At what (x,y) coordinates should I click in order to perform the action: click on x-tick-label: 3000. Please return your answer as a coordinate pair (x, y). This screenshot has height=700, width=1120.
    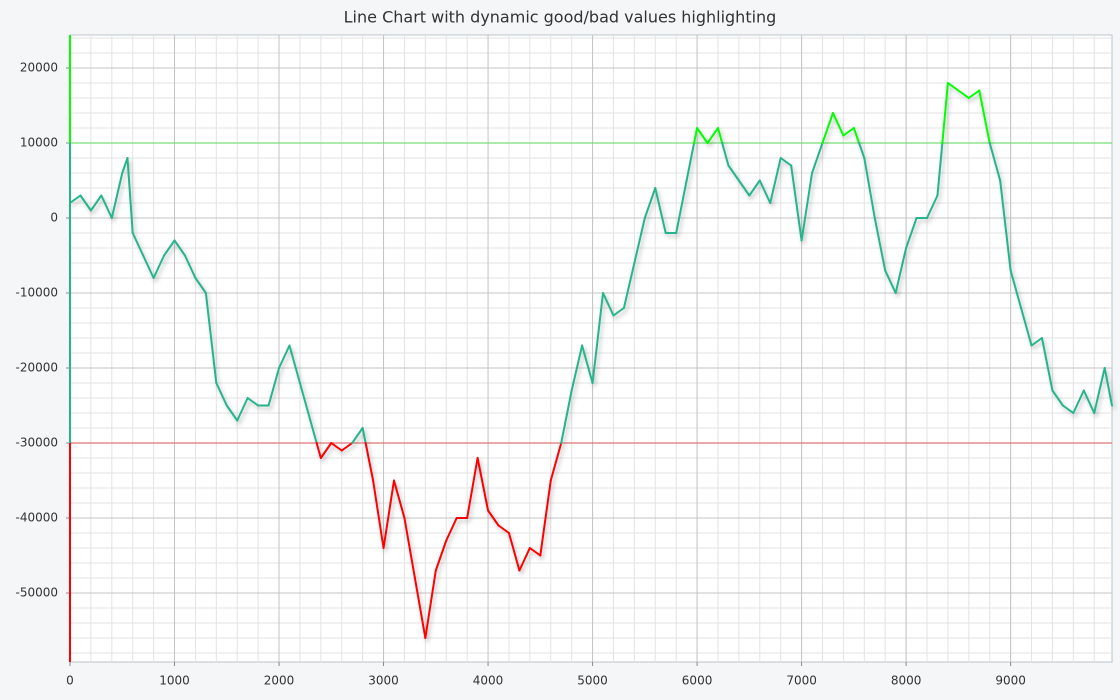
    Looking at the image, I should click on (383, 681).